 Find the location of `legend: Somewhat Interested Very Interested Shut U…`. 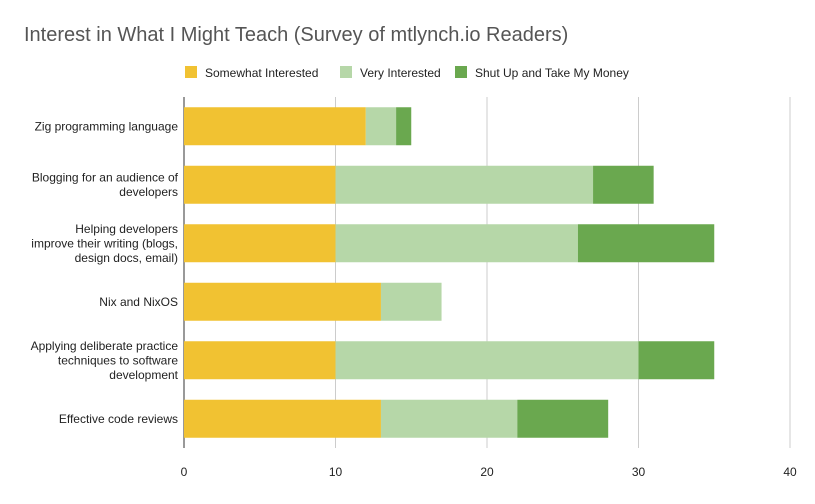

legend: Somewhat Interested Very Interested Shut U… is located at coordinates (407, 73).